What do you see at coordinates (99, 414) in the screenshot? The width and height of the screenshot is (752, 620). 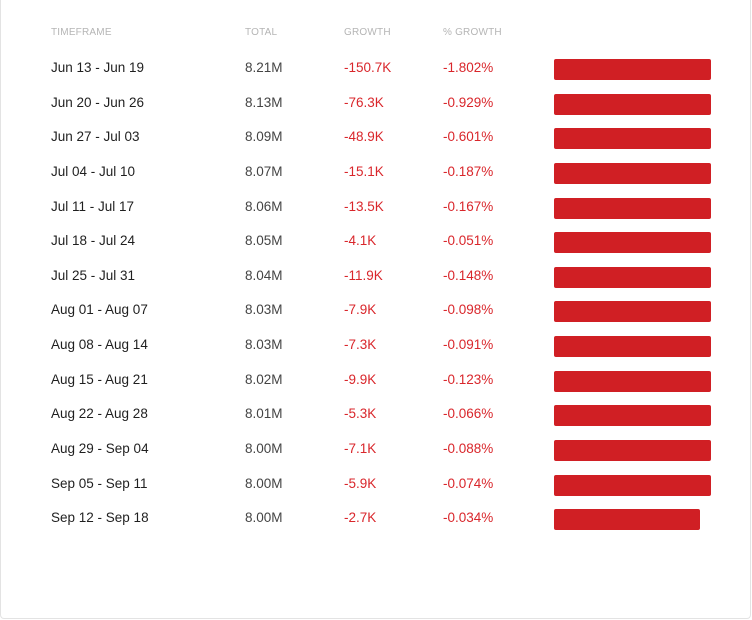 I see `timeframe-cell: Aug 22 - Aug 28` at bounding box center [99, 414].